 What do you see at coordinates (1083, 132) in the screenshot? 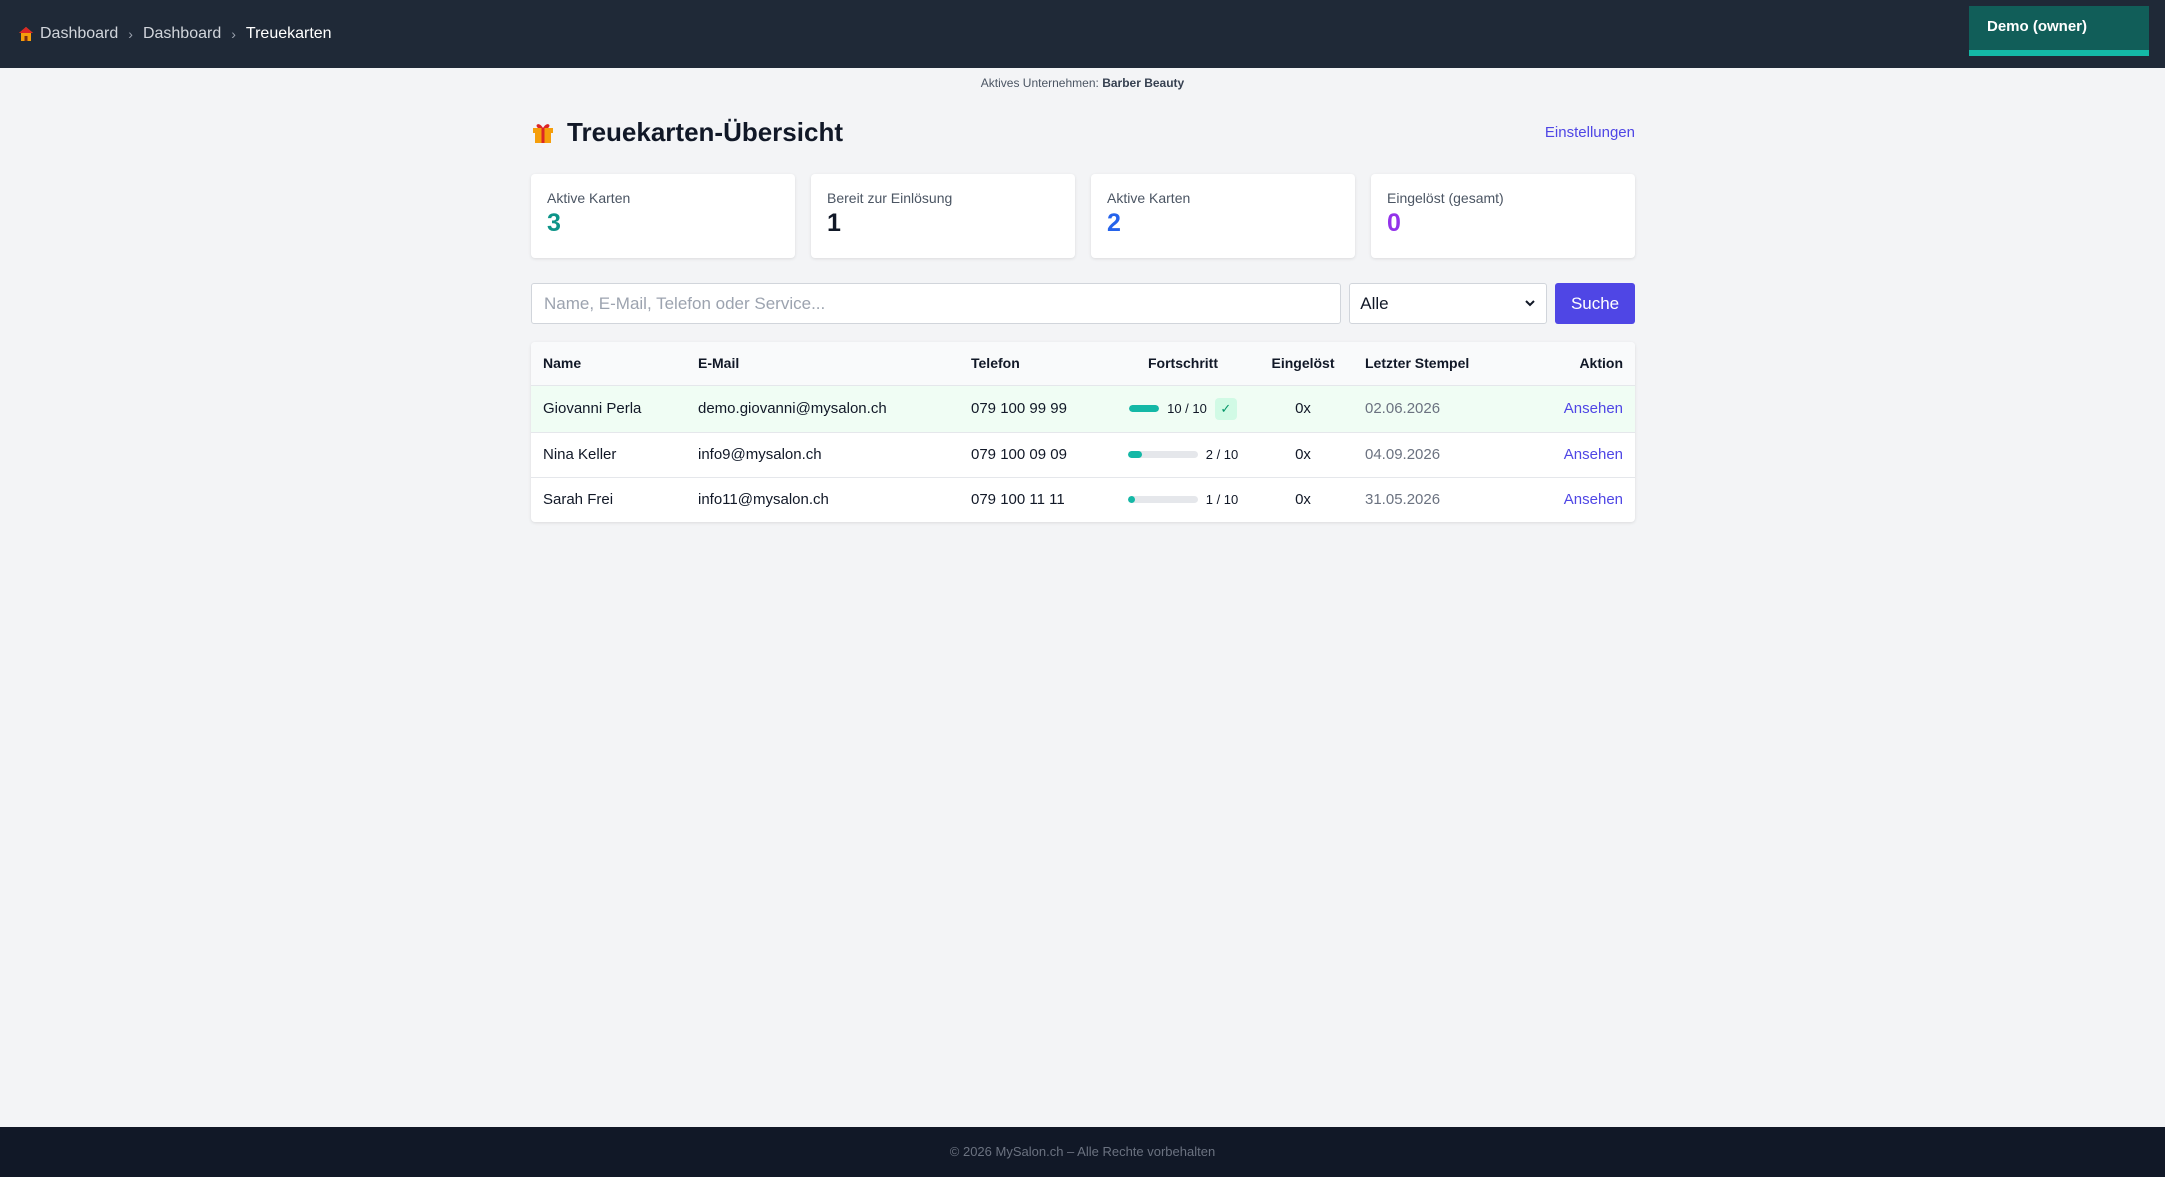
I see `title-row: Treuekarten-Übersicht Einstellungen` at bounding box center [1083, 132].